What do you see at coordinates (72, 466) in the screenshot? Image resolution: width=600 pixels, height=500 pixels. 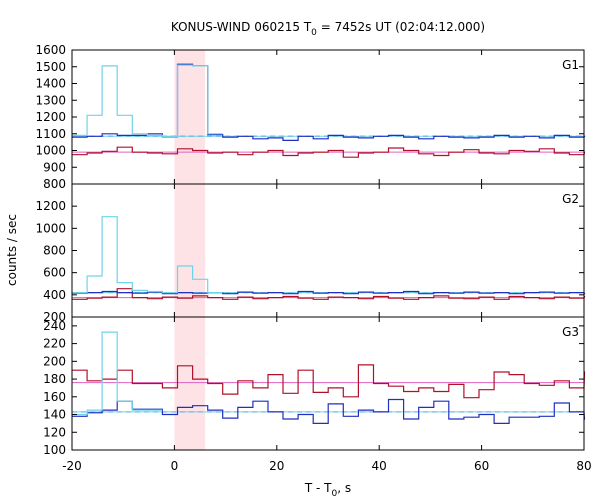 I see `x-tick-label: -20` at bounding box center [72, 466].